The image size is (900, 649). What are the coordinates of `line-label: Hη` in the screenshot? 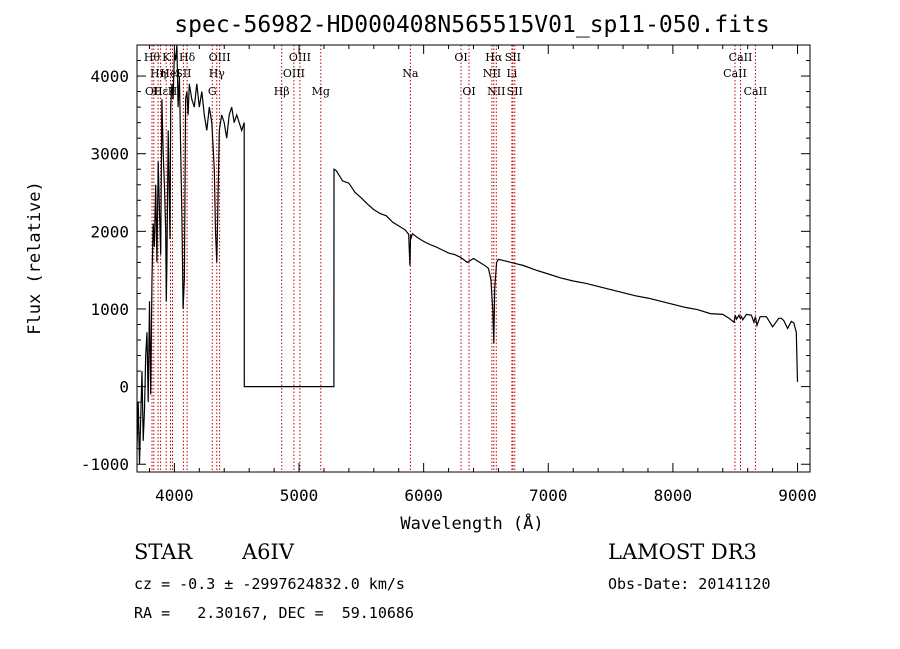 It's located at (158, 73).